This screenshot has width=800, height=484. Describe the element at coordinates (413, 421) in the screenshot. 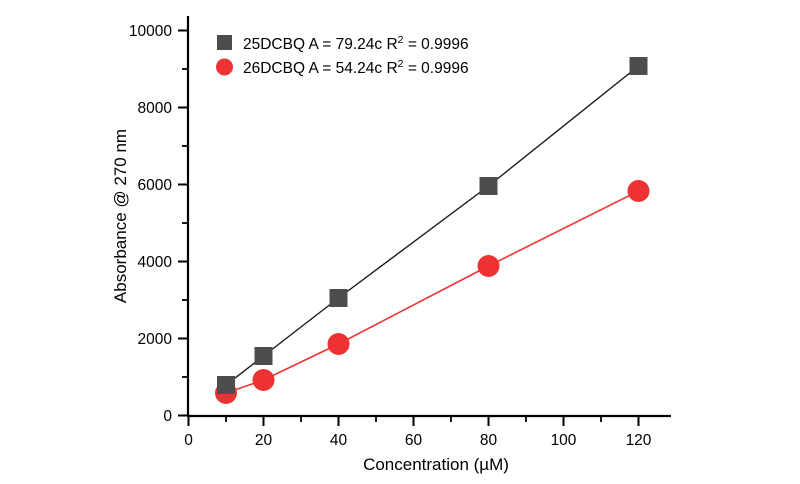

I see `x-axis-ticks` at that location.